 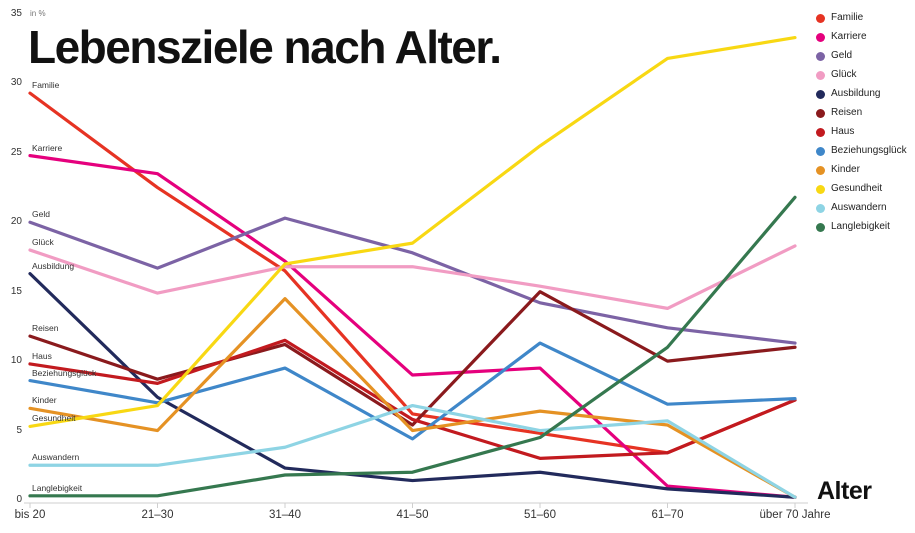 What do you see at coordinates (16, 83) in the screenshot?
I see `y-axis-tick-label: 30` at bounding box center [16, 83].